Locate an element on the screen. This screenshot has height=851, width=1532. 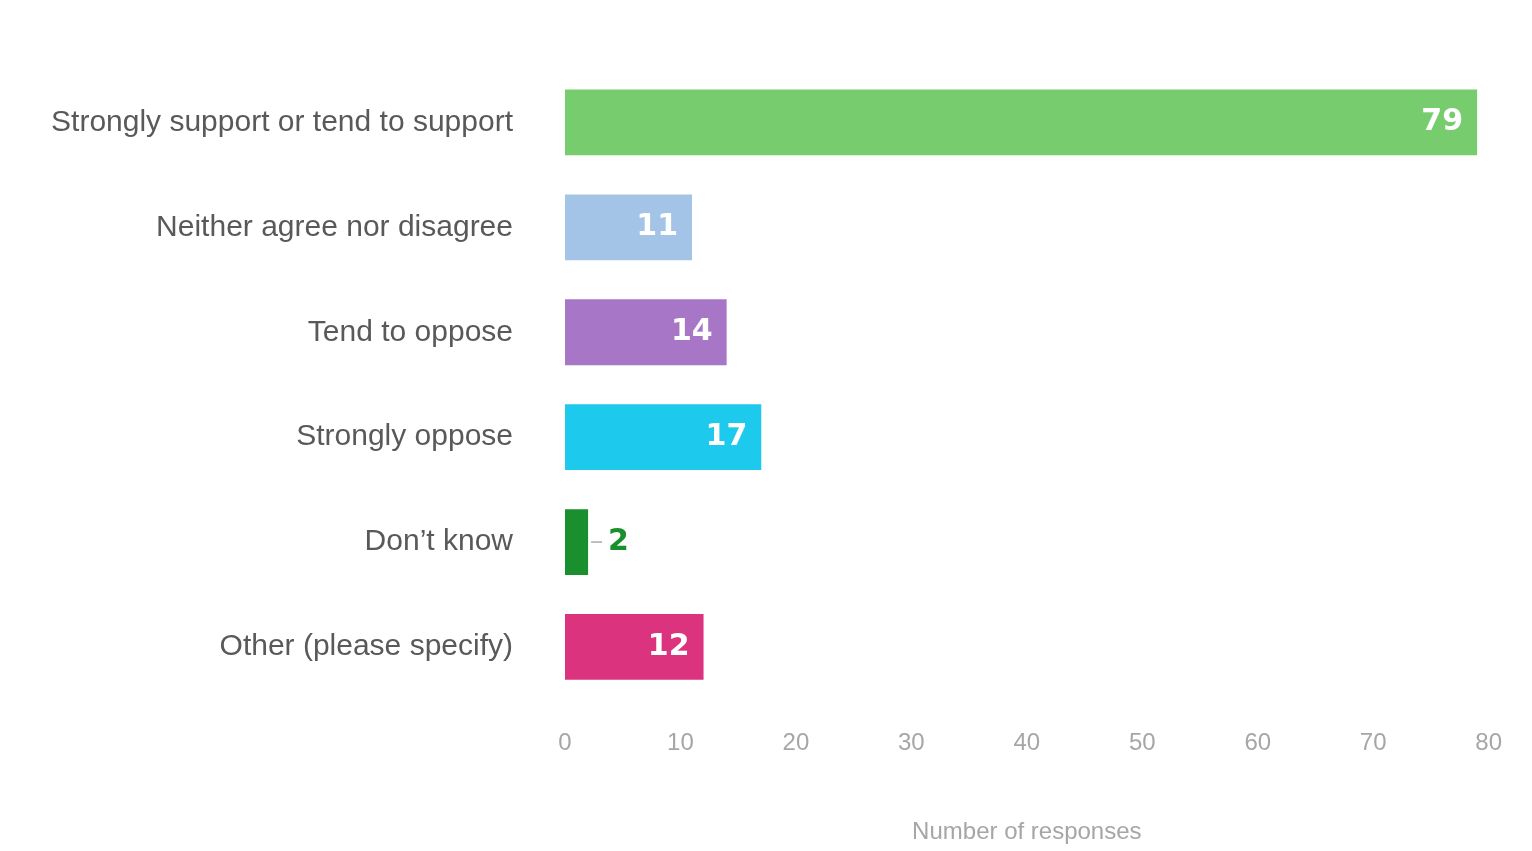
y-tick-label: Other (please specify) is located at coordinates (366, 645).